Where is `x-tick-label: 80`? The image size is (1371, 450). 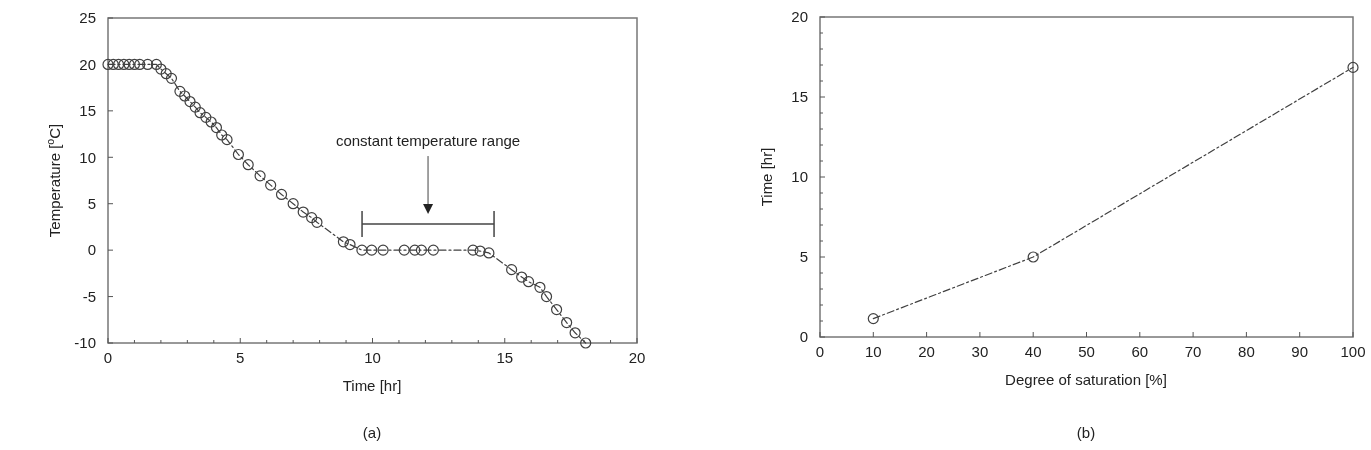
x-tick-label: 80 is located at coordinates (1246, 351).